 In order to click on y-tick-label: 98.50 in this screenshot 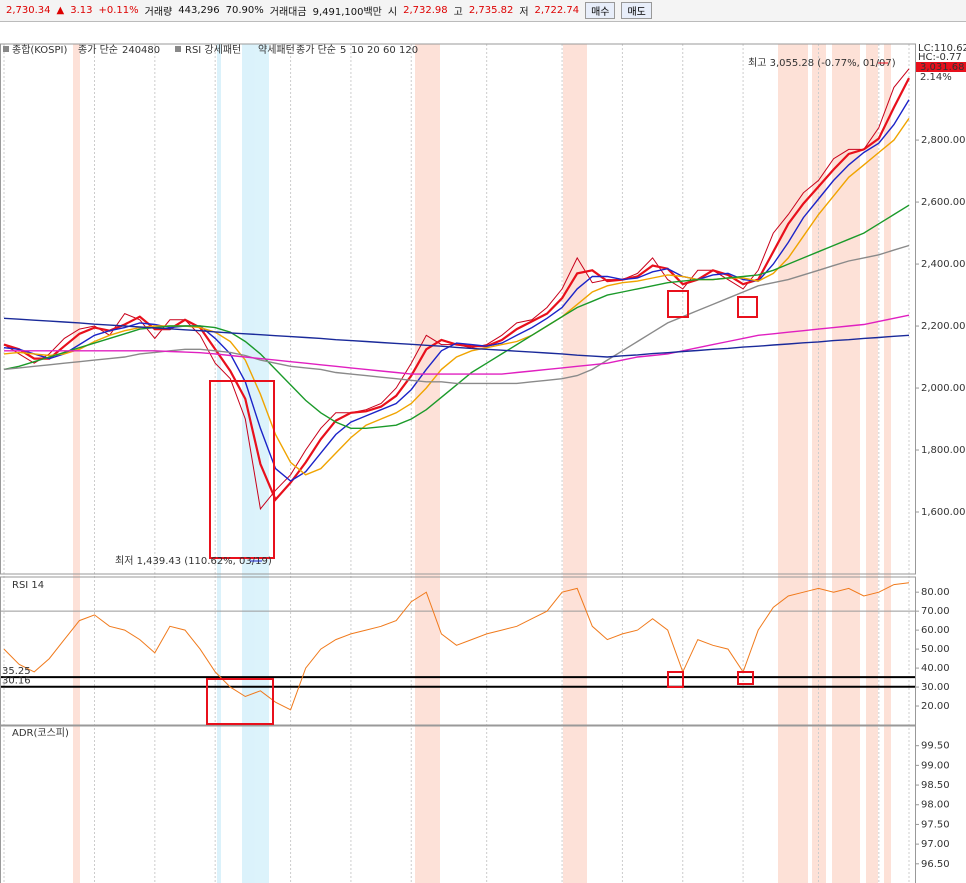, I will do `click(935, 785)`.